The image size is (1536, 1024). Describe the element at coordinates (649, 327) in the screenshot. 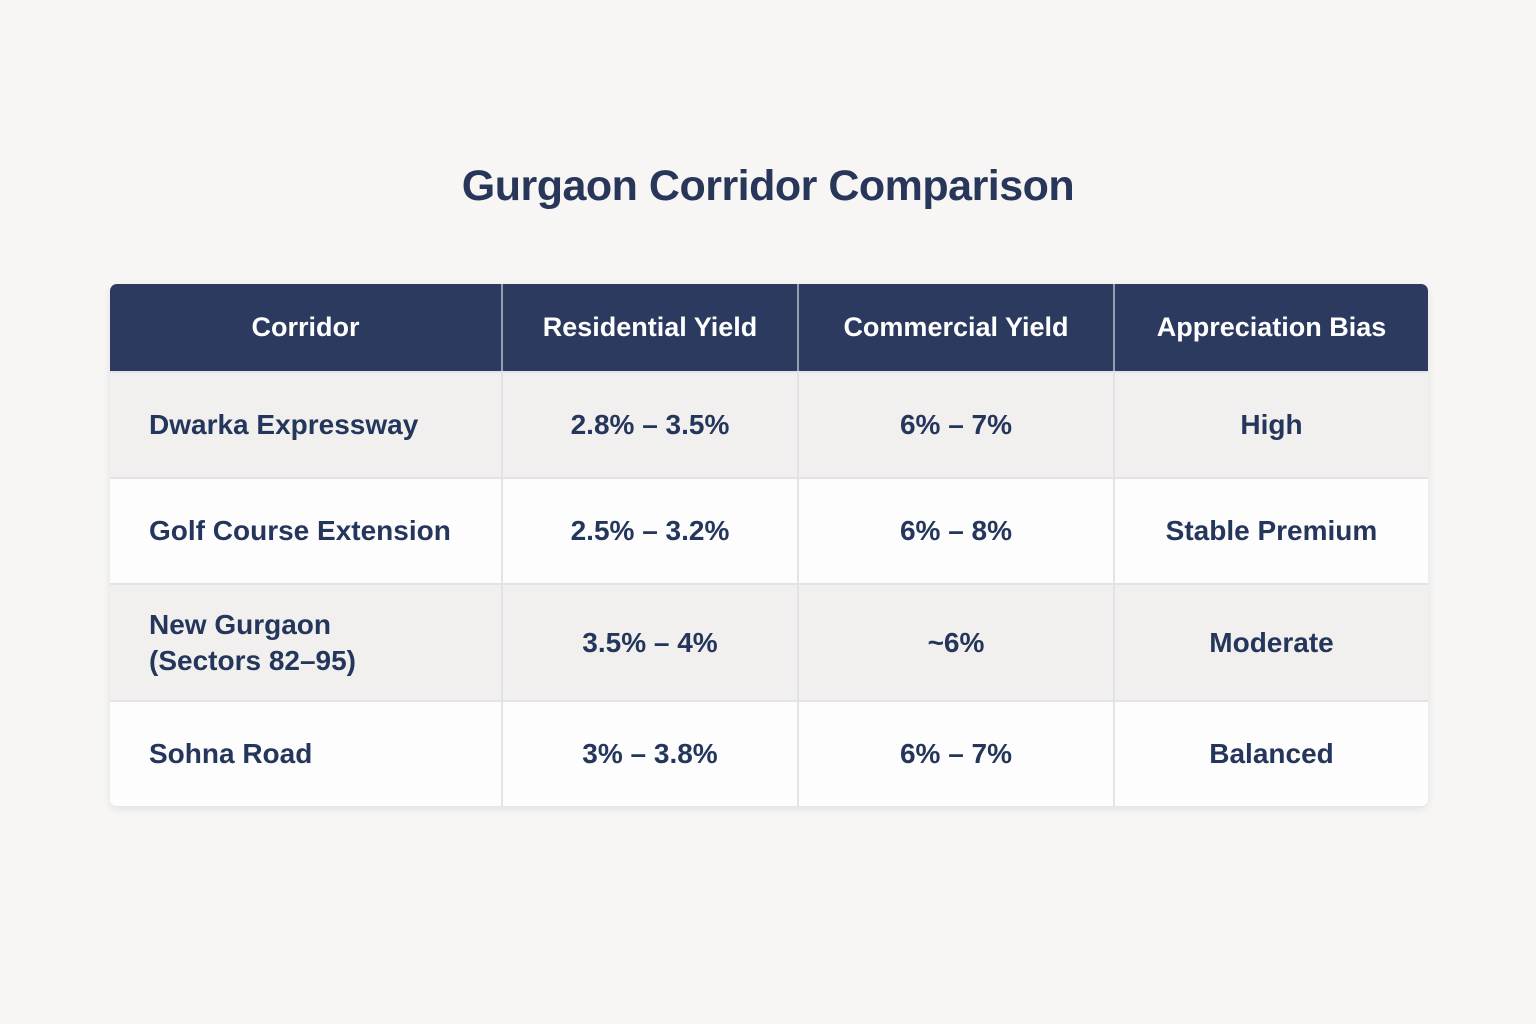

I see `column-header-residential-yield: Residential Yield` at that location.